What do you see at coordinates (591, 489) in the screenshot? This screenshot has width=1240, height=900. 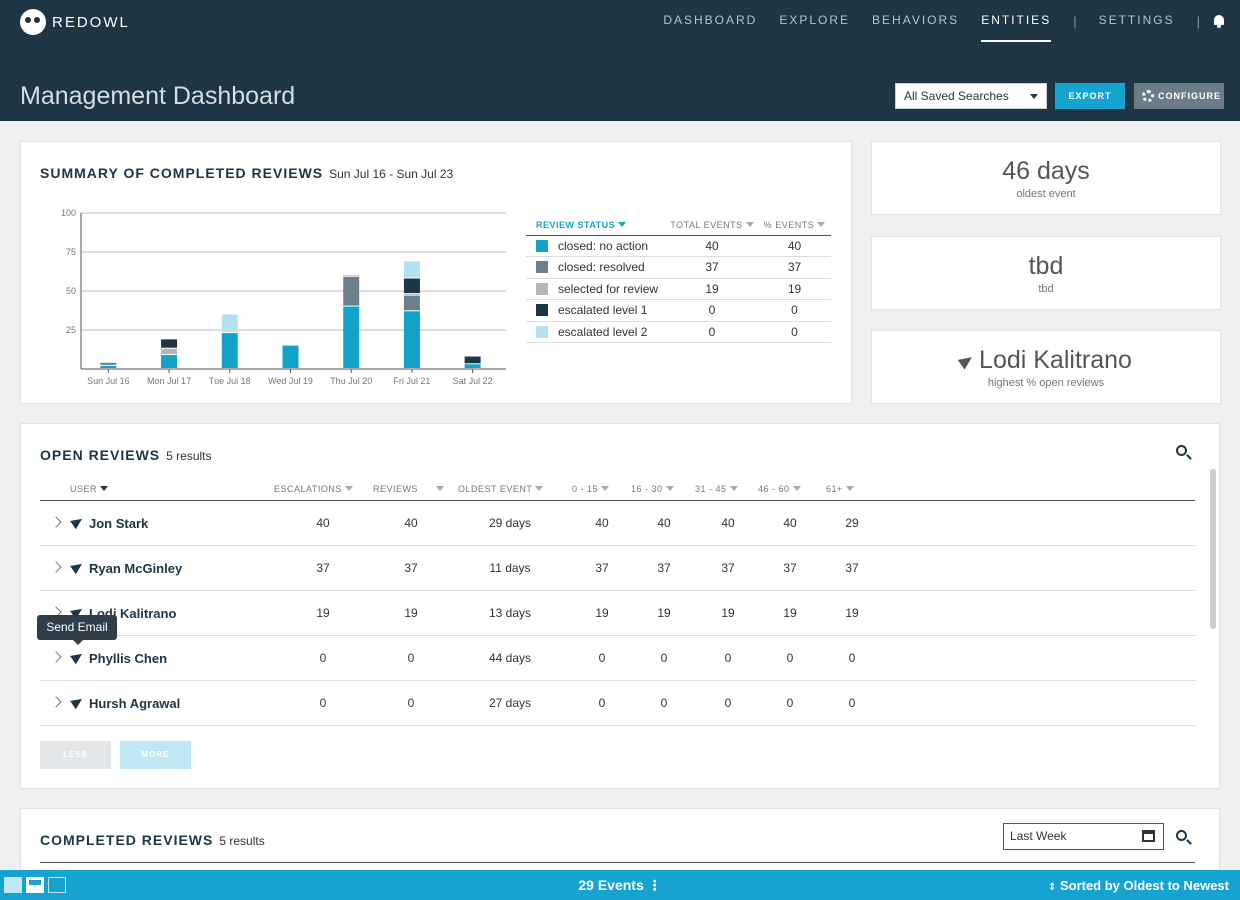 I see `col-0-15: 0 - 15` at bounding box center [591, 489].